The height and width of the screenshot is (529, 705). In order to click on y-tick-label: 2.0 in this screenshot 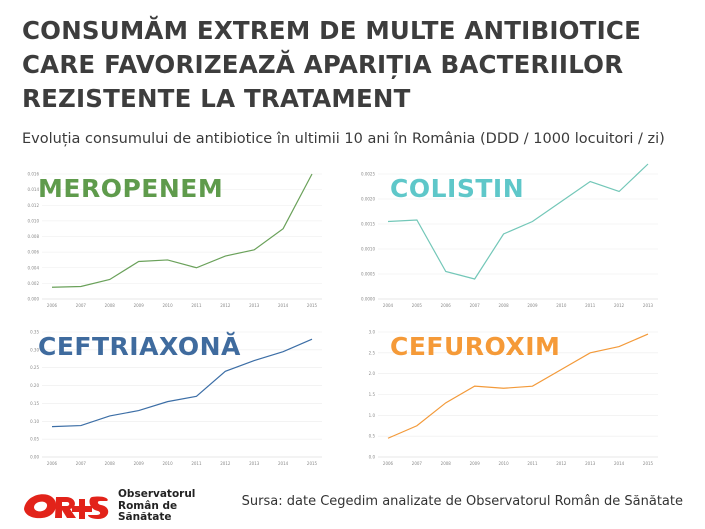, I will do `click(372, 373)`.